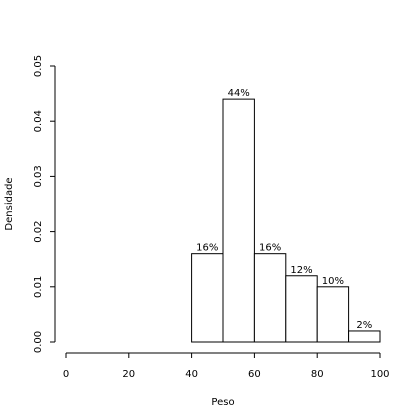  What do you see at coordinates (254, 374) in the screenshot?
I see `x-tick-label: 60` at bounding box center [254, 374].